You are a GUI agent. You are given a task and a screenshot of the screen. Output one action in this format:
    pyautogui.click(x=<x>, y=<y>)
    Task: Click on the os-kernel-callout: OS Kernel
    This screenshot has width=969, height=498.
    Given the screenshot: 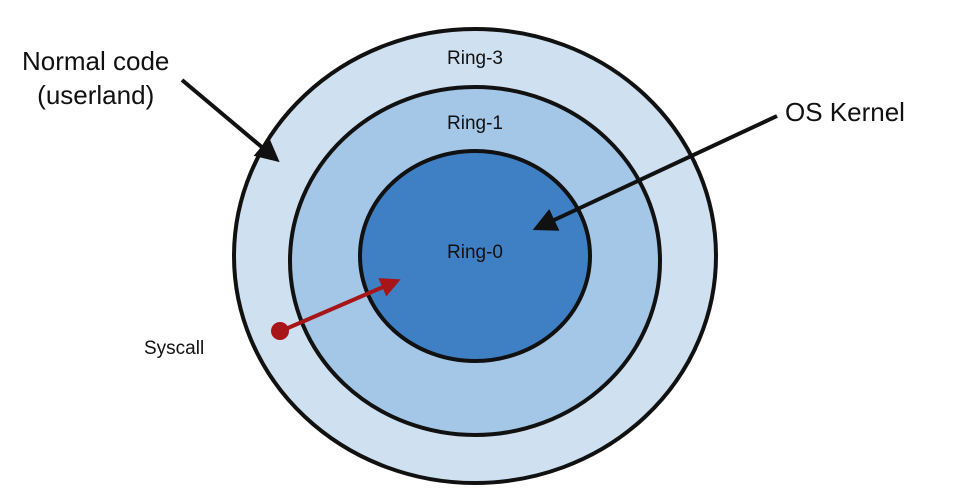 What is the action you would take?
    pyautogui.click(x=845, y=112)
    